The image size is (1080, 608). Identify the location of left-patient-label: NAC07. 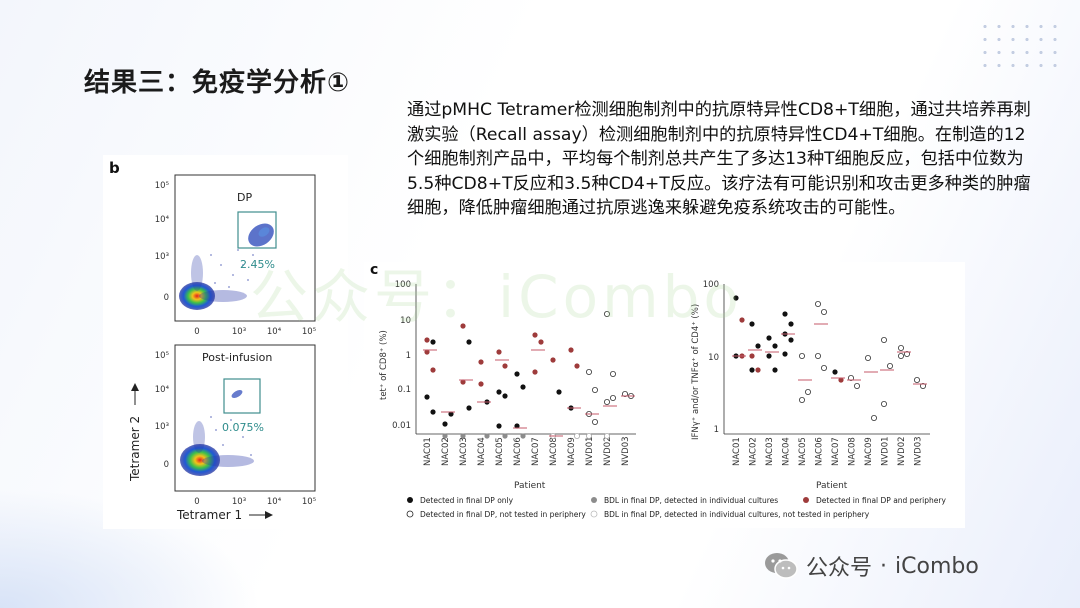
(536, 451).